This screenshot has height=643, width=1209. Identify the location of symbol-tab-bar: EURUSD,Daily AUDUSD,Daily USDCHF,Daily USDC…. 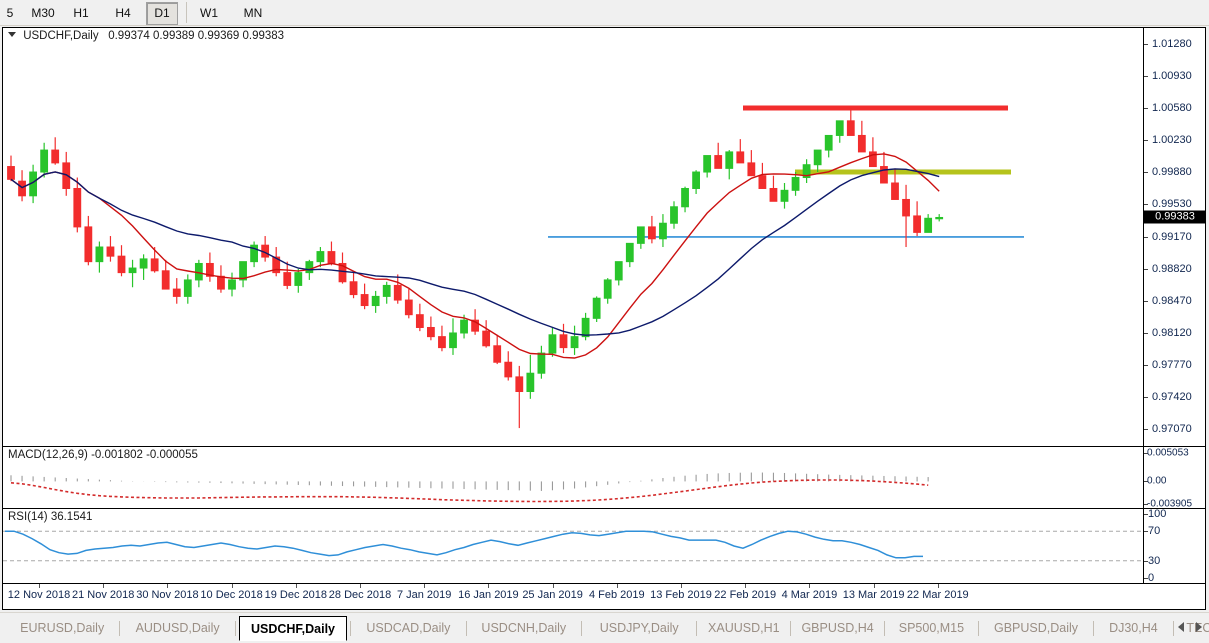
(604, 627).